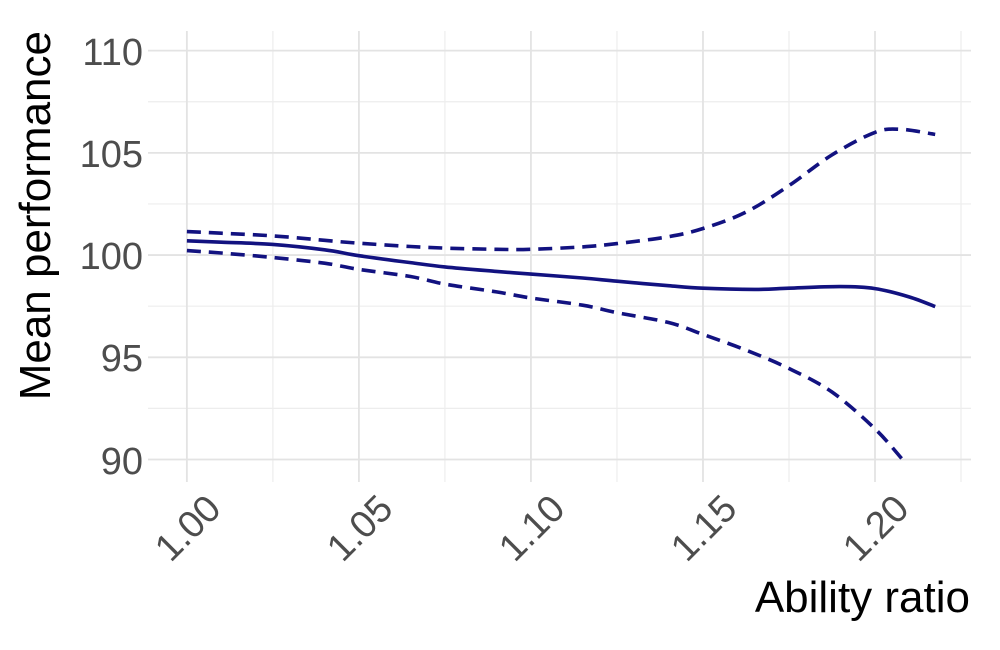  Describe the element at coordinates (561, 274) in the screenshot. I see `series-mean-line` at that location.